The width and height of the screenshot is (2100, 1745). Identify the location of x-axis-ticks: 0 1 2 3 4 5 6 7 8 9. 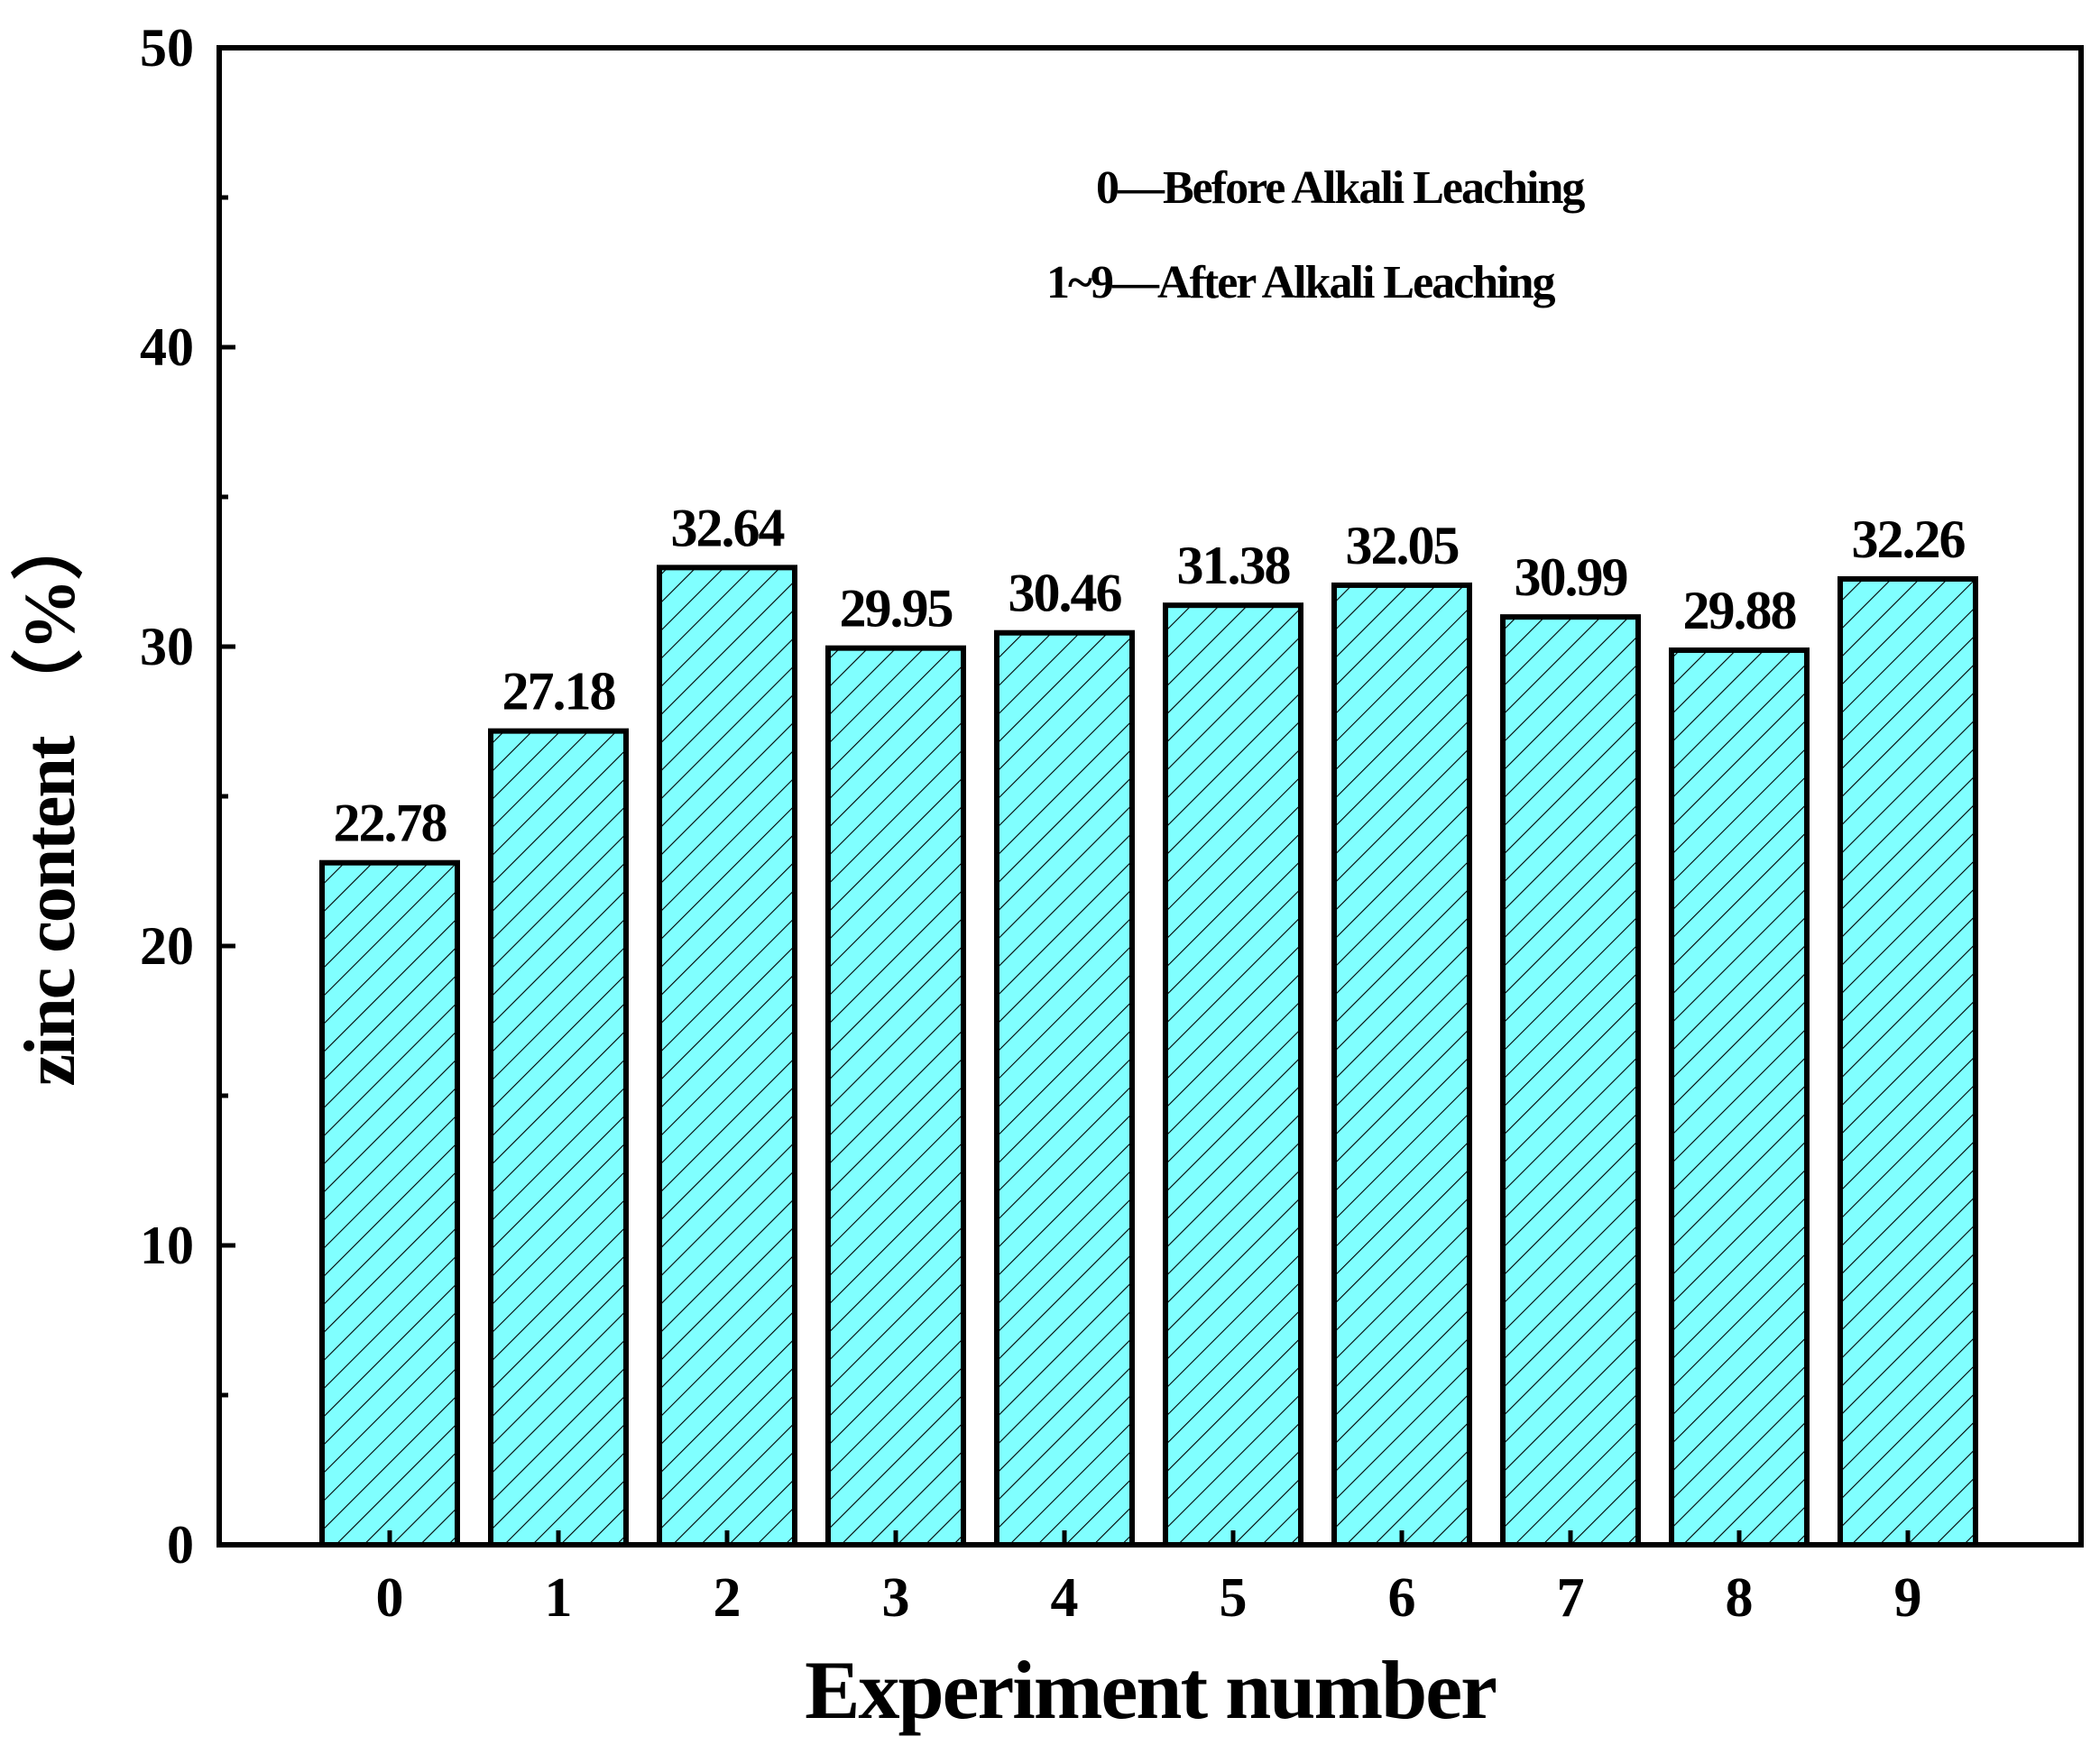
(1149, 1579).